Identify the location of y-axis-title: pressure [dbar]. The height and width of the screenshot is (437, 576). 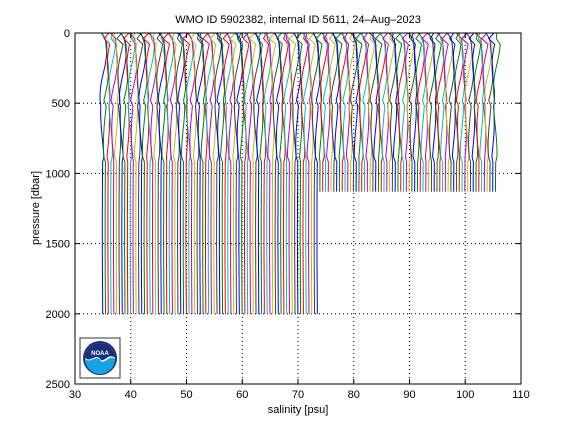
(36, 208).